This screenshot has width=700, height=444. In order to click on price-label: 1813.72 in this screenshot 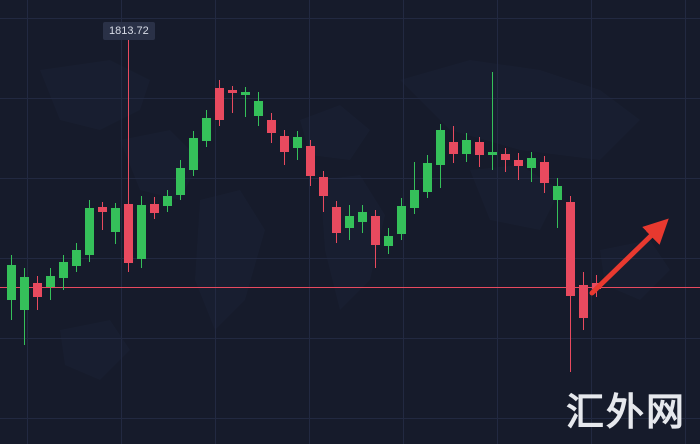, I will do `click(129, 31)`.